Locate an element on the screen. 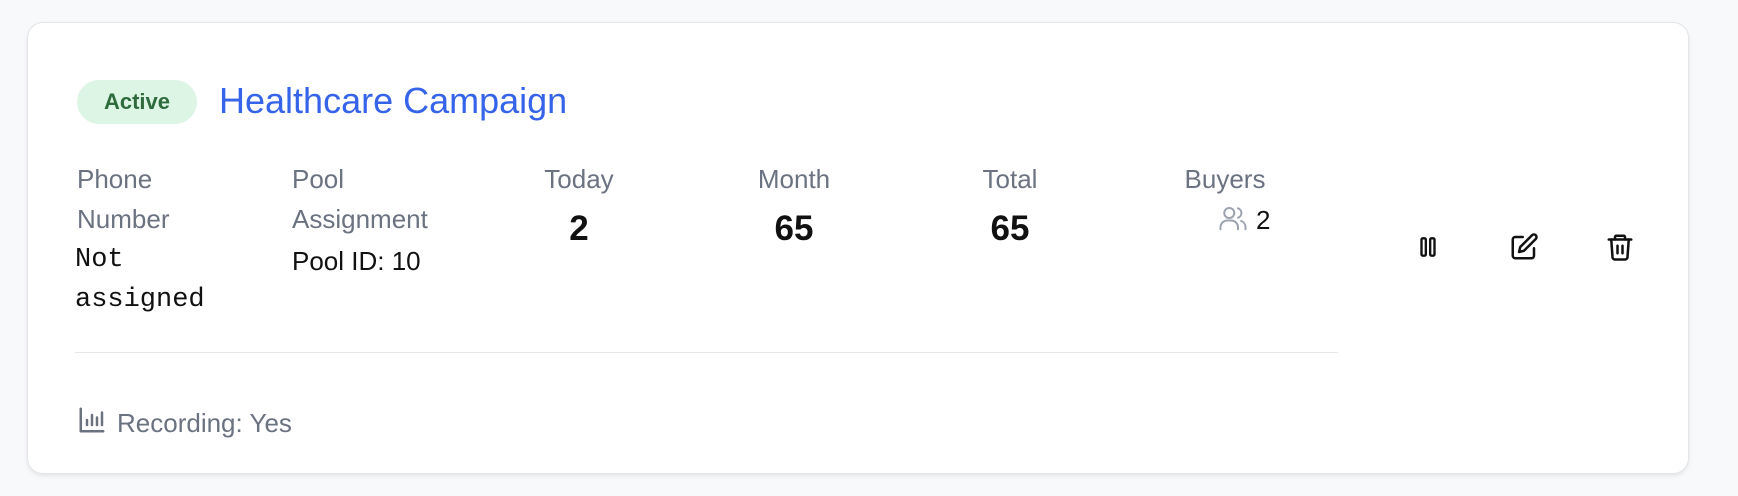  campaign-title-link: Healthcare Campaign is located at coordinates (393, 100).